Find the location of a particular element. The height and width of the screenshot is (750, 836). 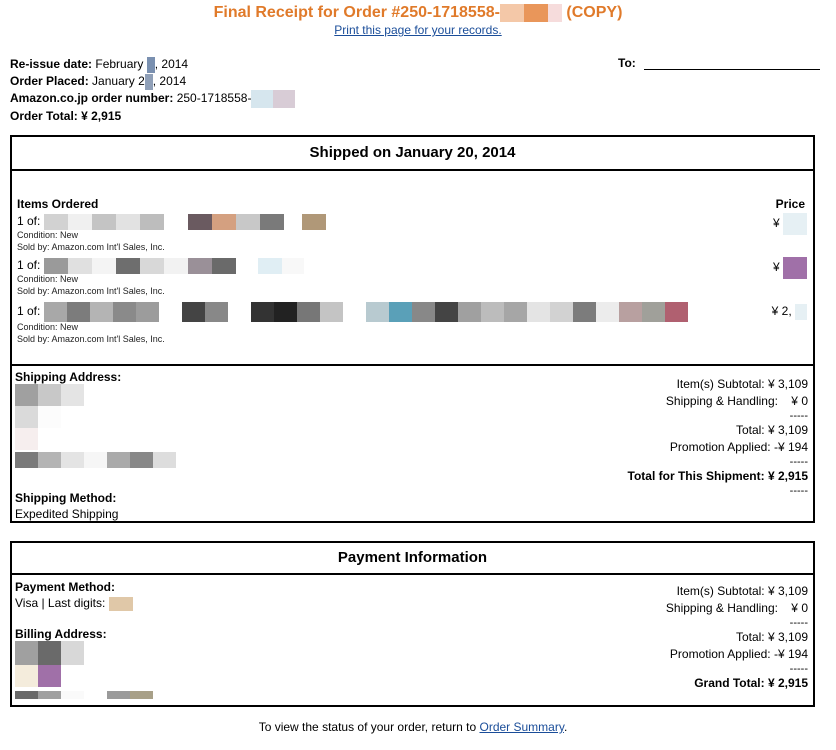

redacted-order-number is located at coordinates (284, 98).